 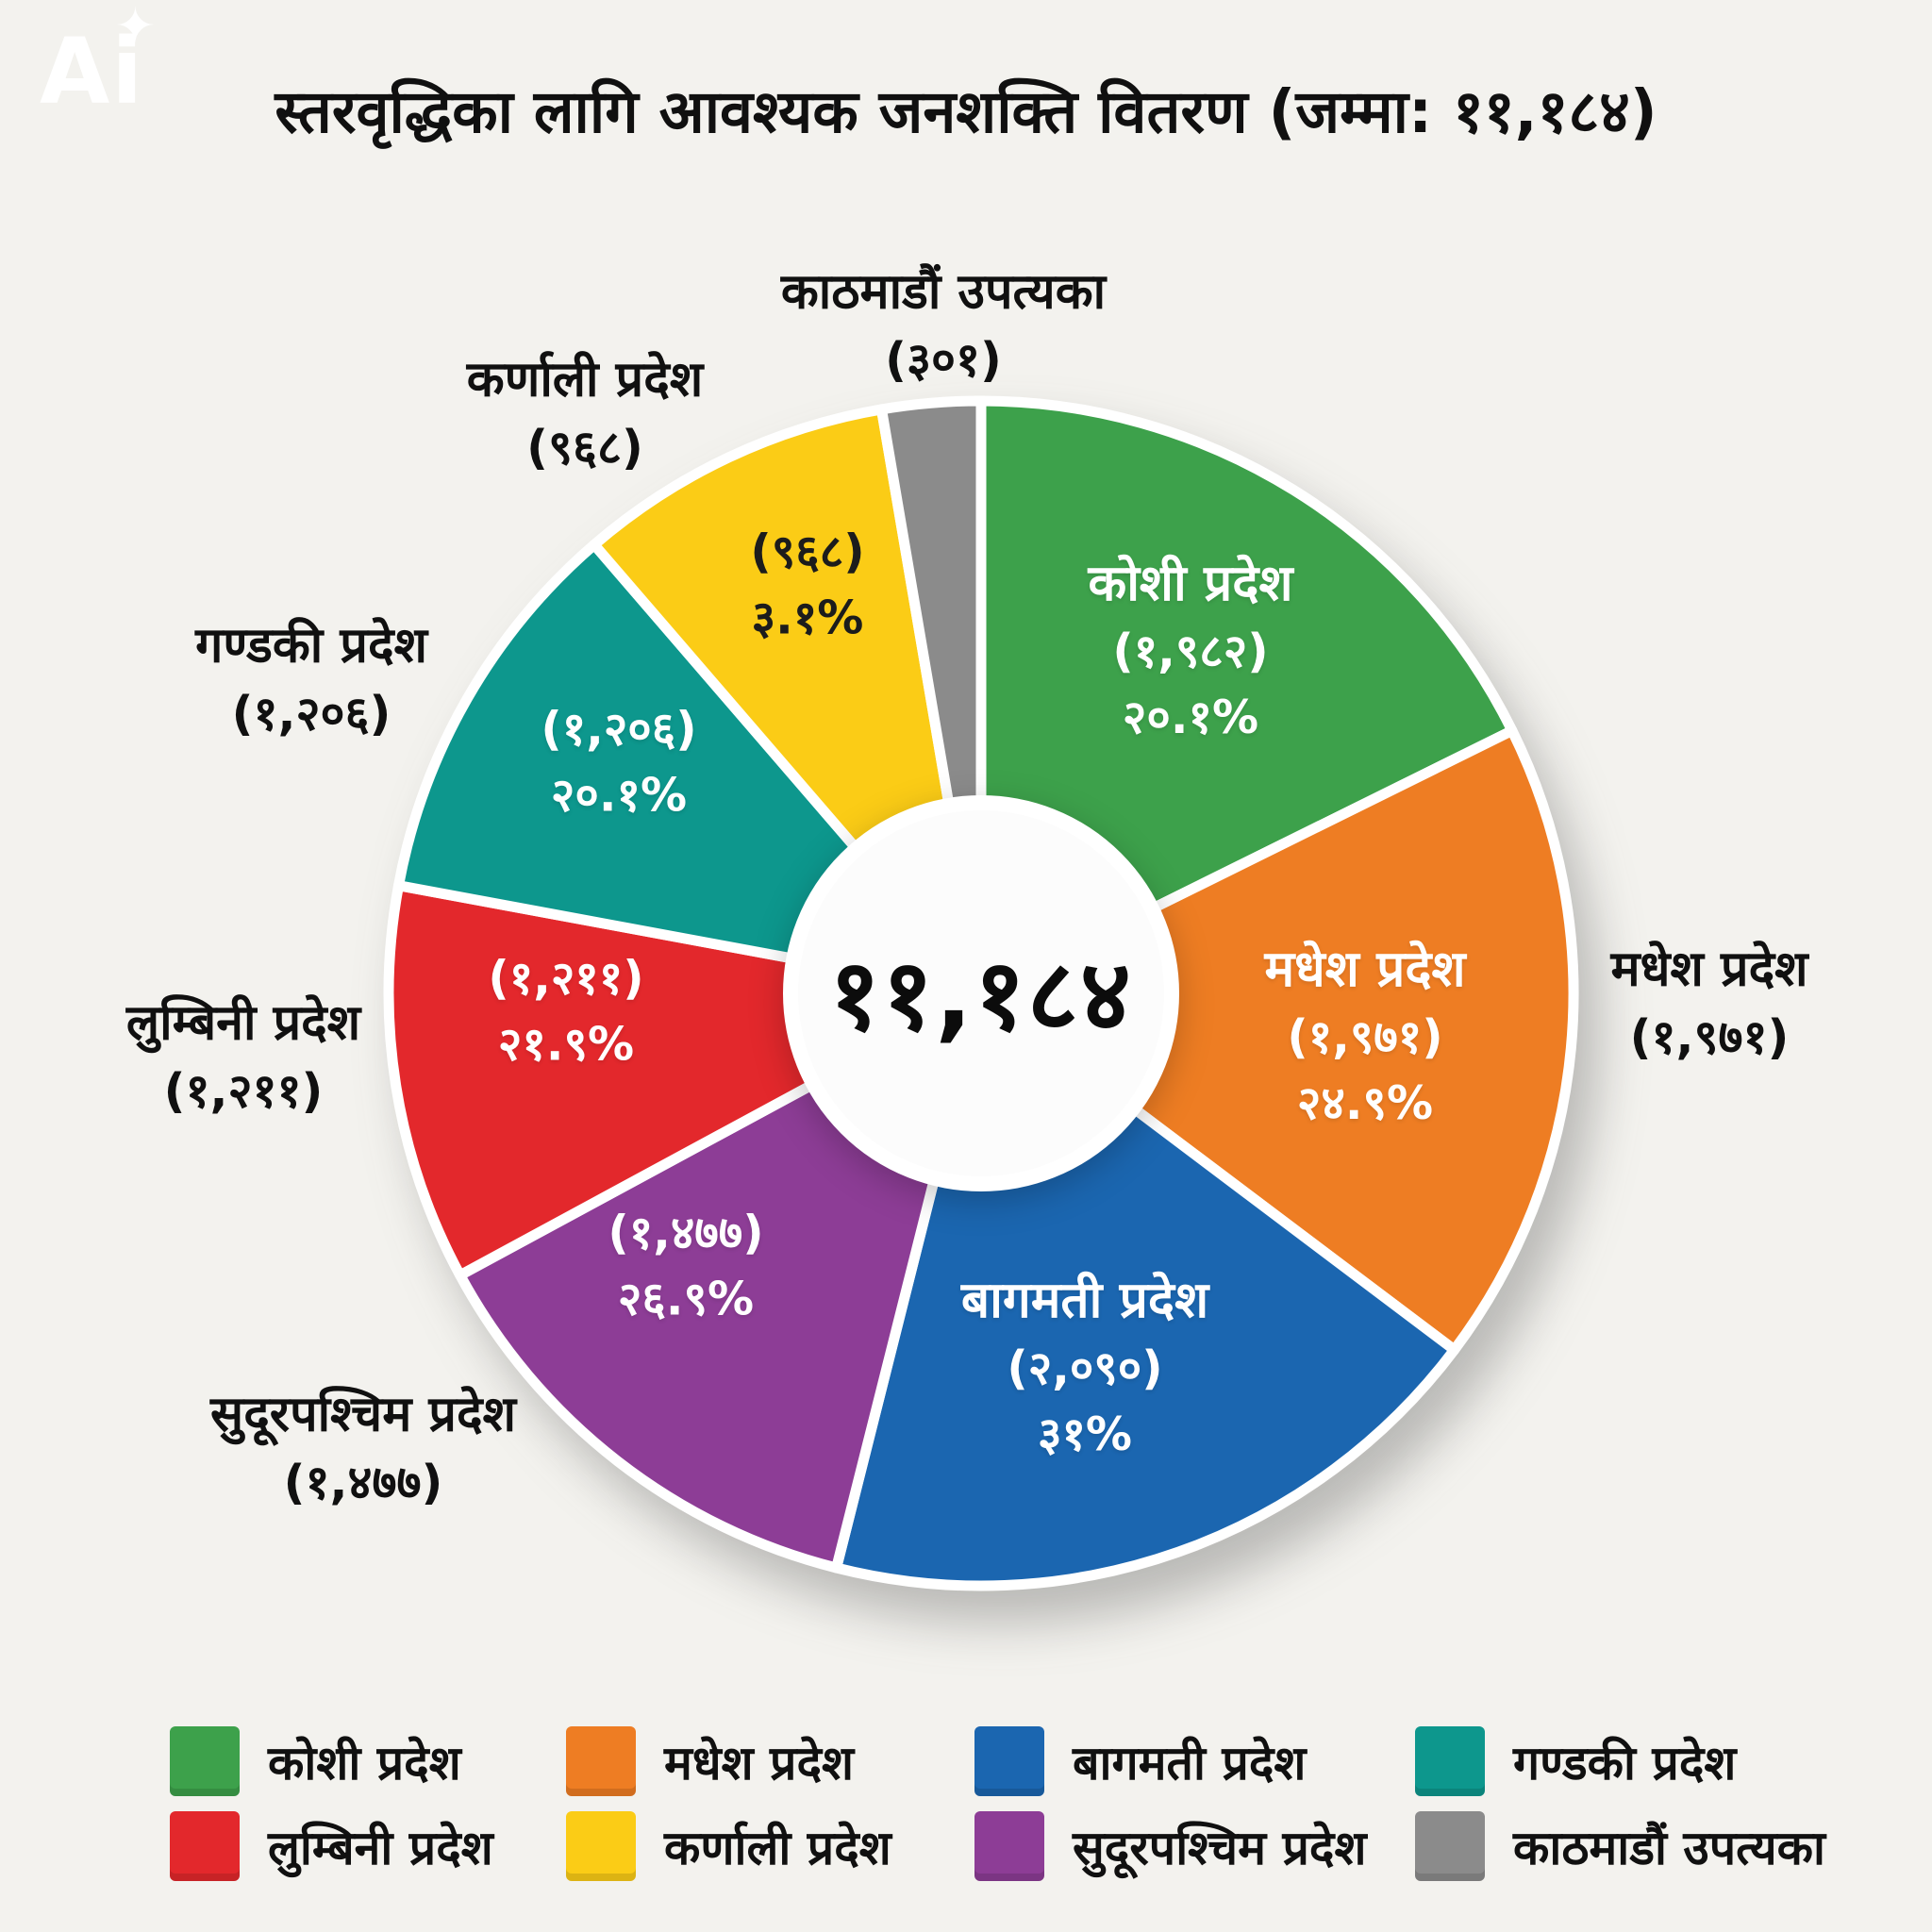 I want to click on legend-label: काठमाडौं उपत्यका, so click(x=1670, y=1848).